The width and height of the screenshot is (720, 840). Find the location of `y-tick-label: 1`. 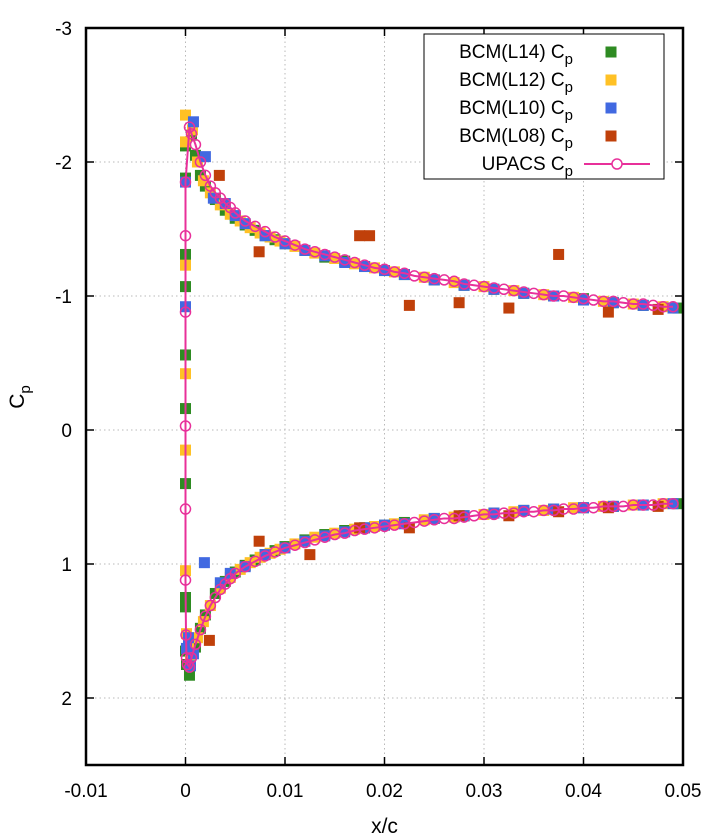

y-tick-label: 1 is located at coordinates (66, 565).